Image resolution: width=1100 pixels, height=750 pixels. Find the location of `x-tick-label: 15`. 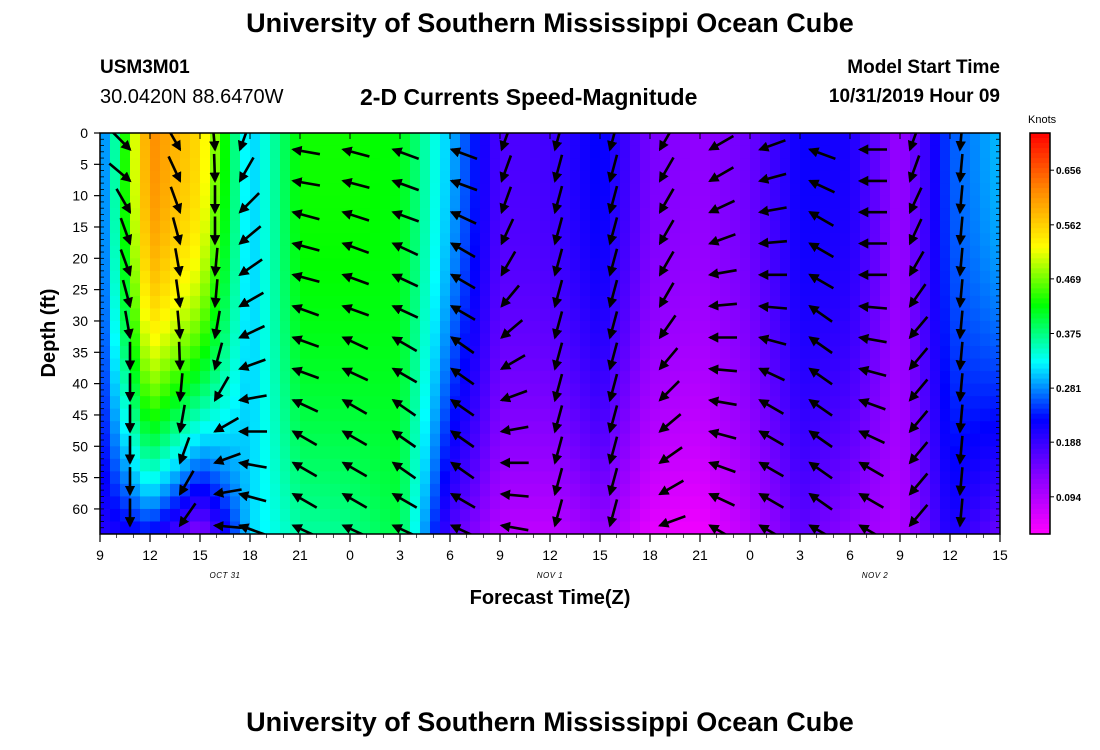

x-tick-label: 15 is located at coordinates (1000, 555).